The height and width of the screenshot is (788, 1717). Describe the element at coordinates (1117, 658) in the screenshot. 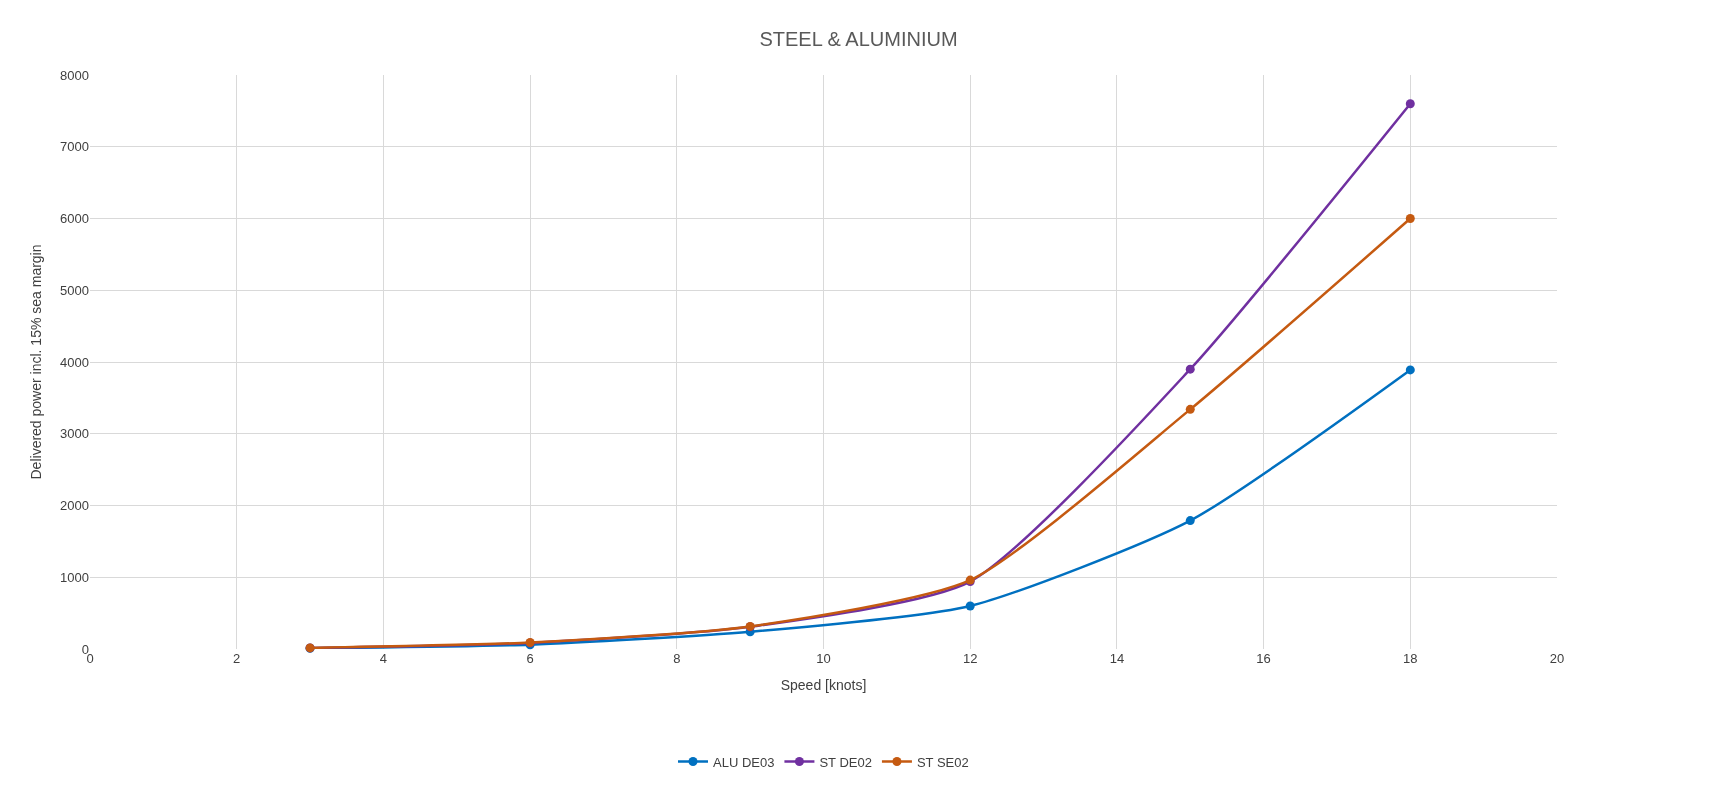

I see `x-tick-label: 14` at that location.